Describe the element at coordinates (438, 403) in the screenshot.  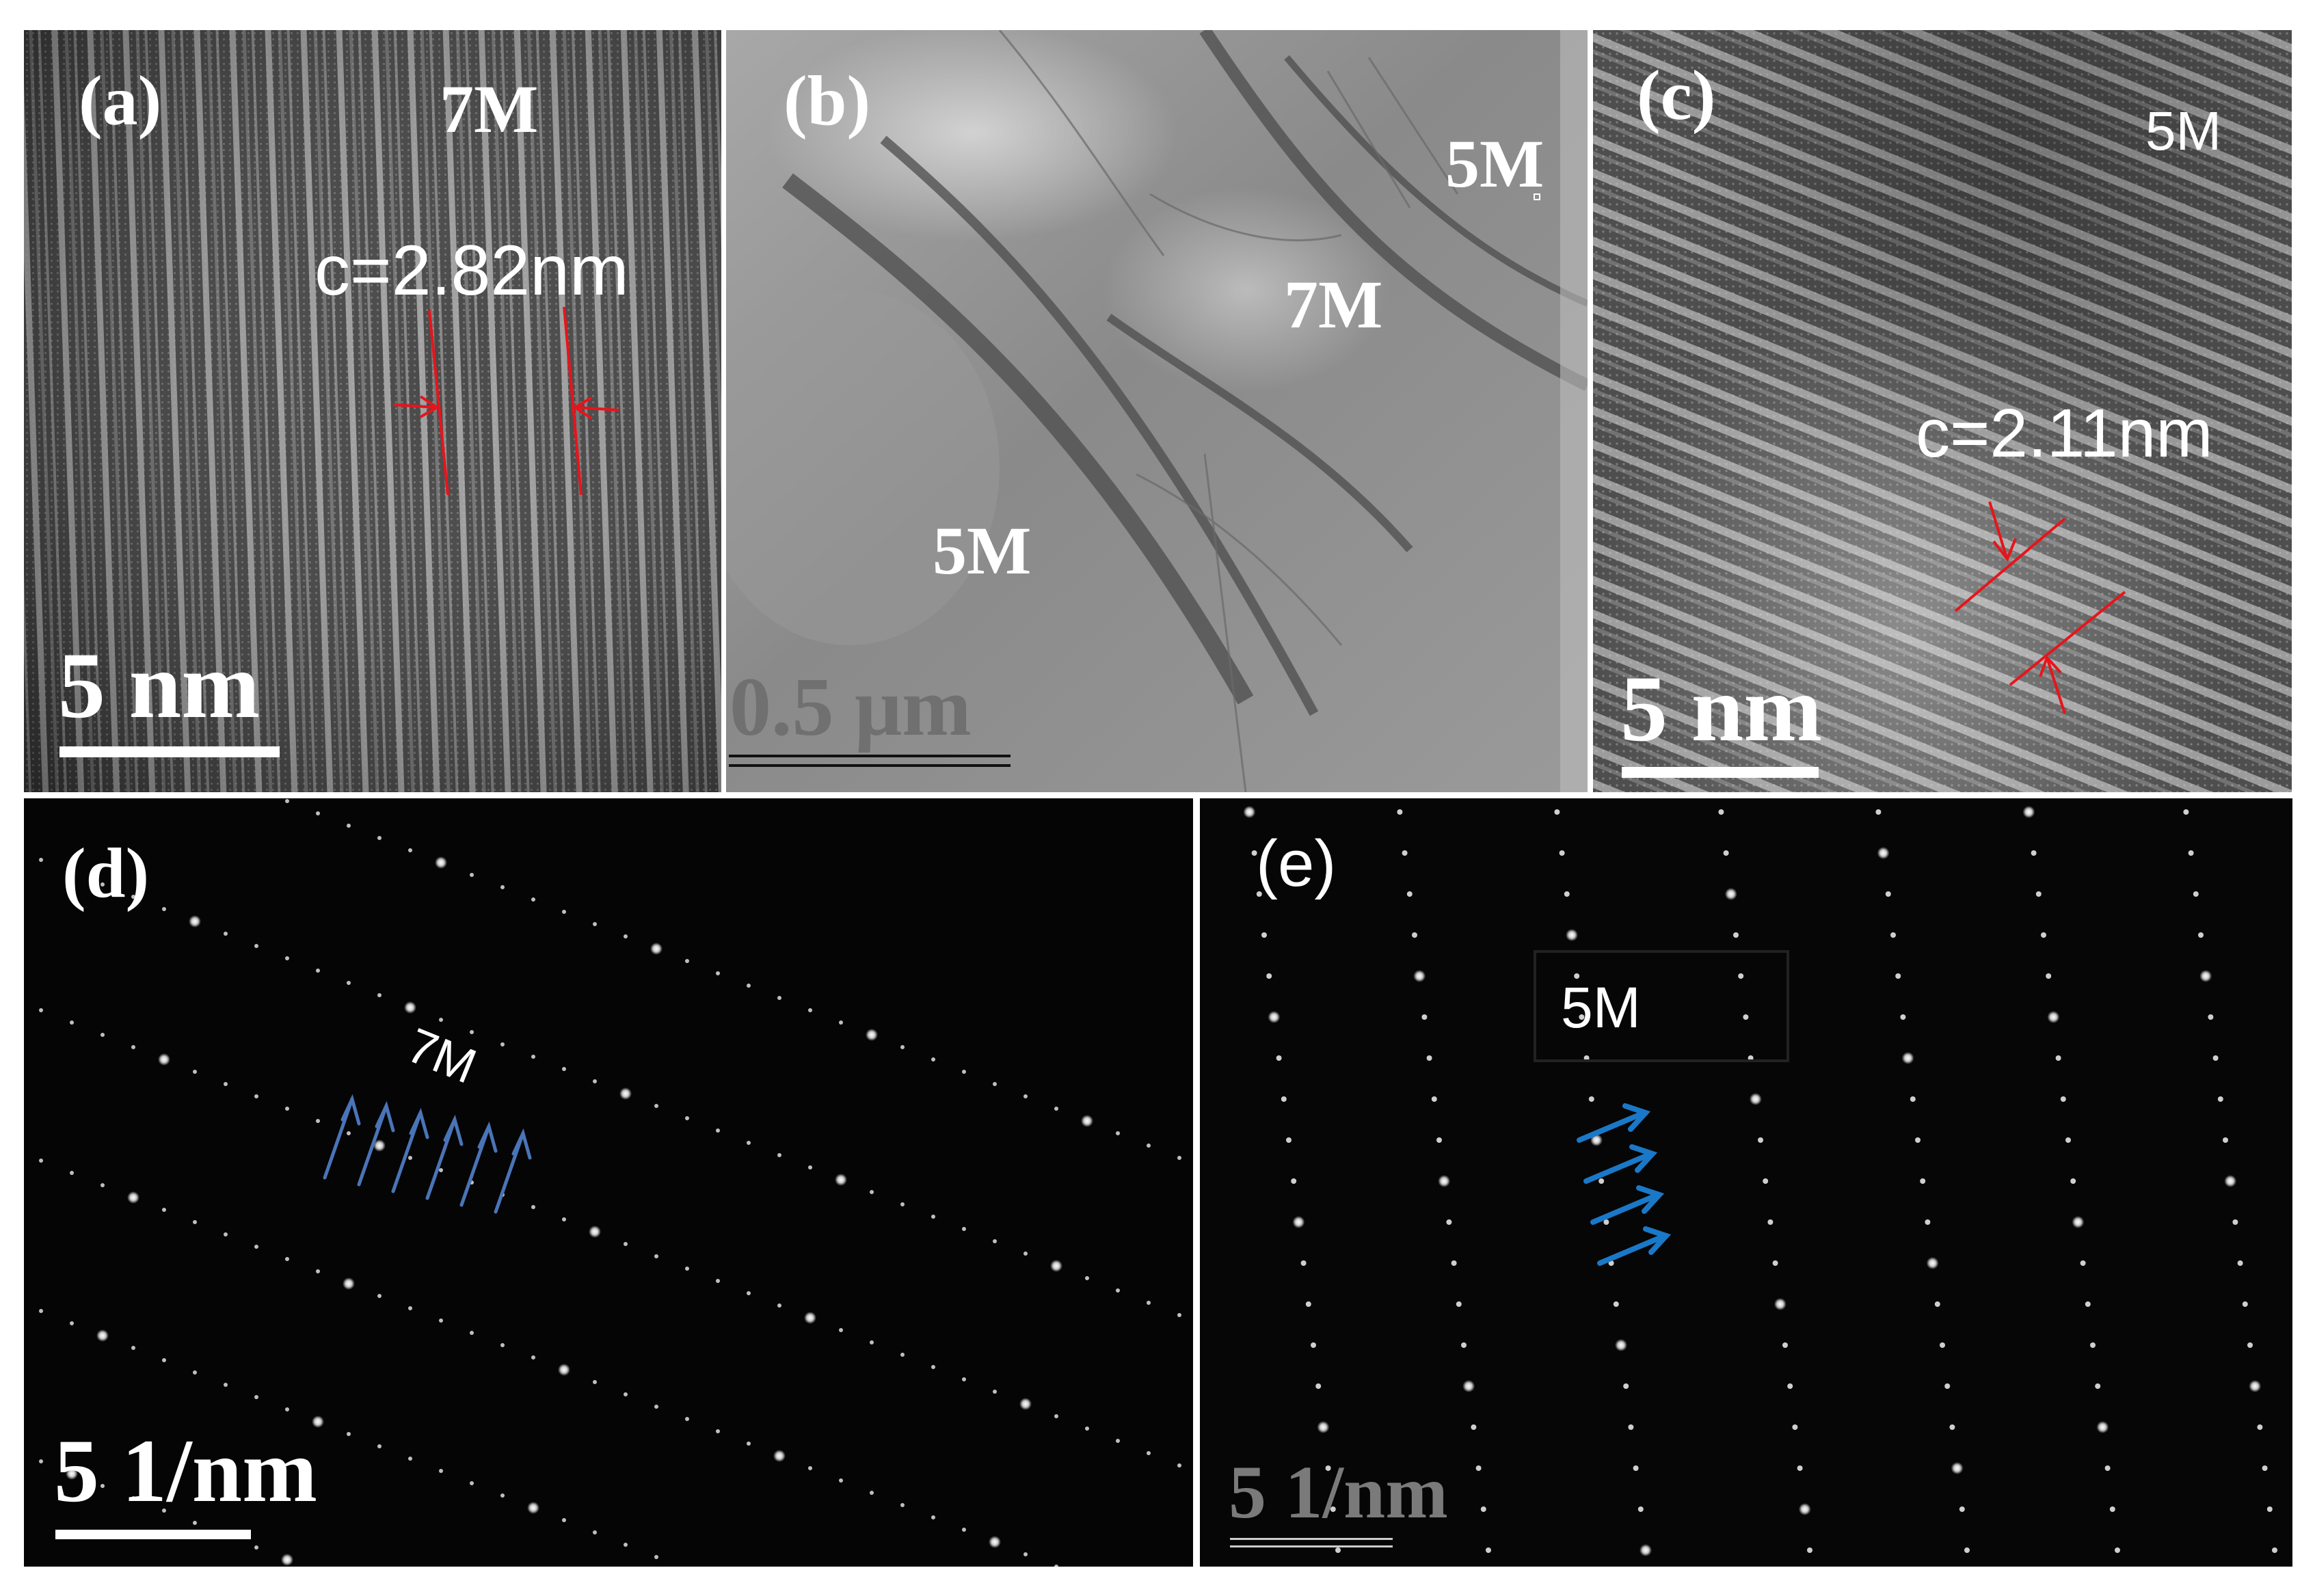
I see `measure-line-left` at that location.